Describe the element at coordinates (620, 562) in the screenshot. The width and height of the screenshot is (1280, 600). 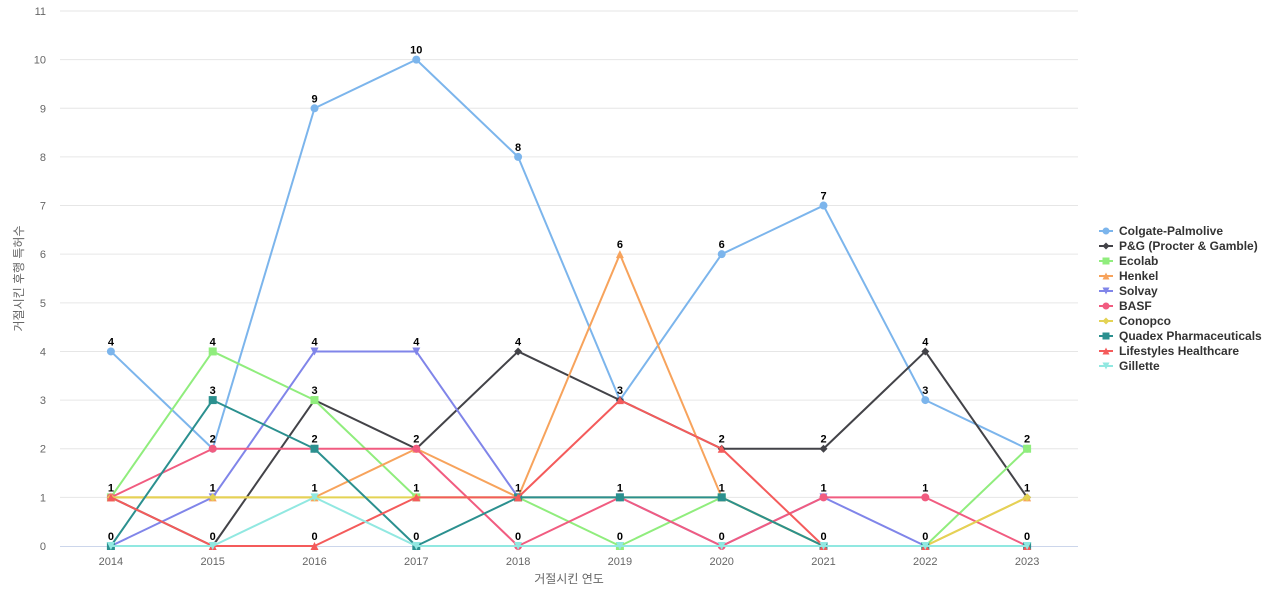
I see `x-tick-label: 2019` at that location.